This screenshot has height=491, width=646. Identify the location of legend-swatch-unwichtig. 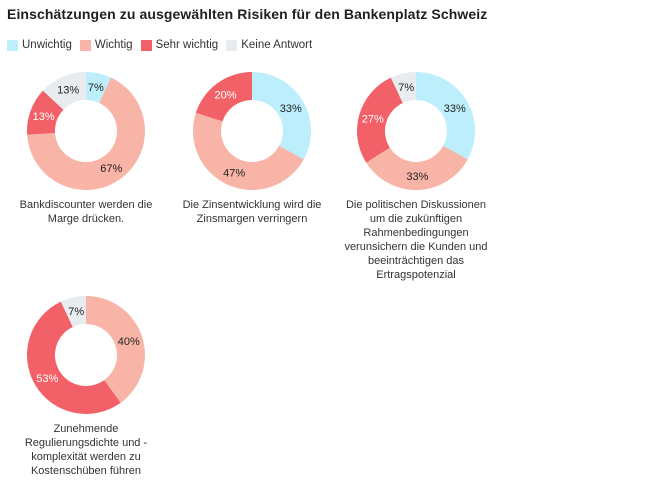
(12, 45).